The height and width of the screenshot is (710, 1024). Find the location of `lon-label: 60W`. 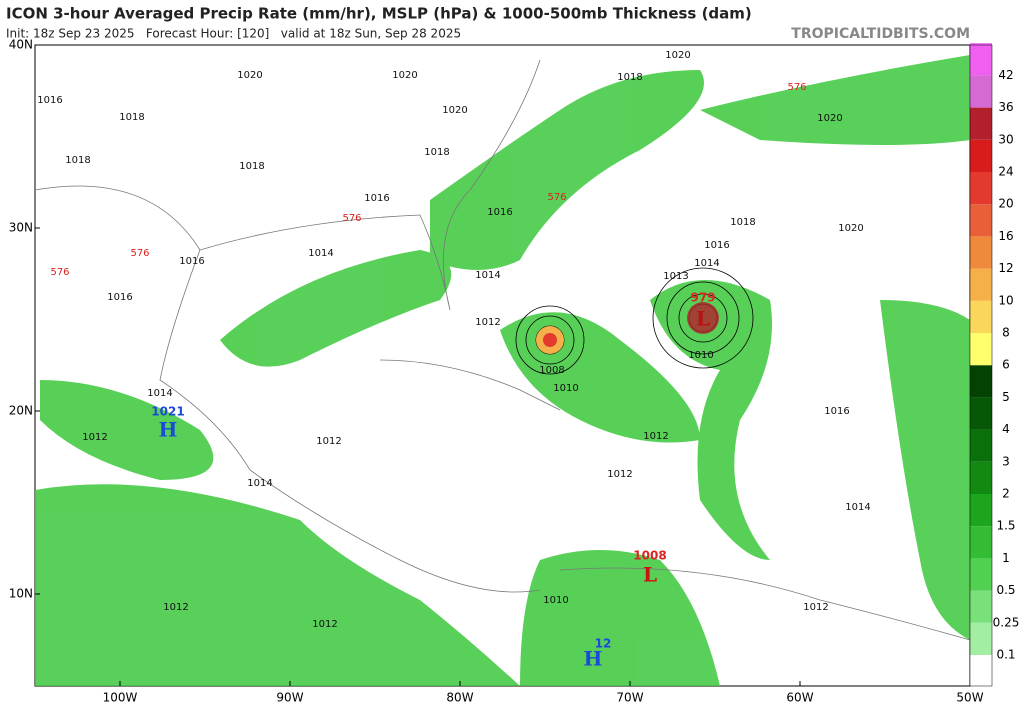

lon-label: 60W is located at coordinates (799, 698).